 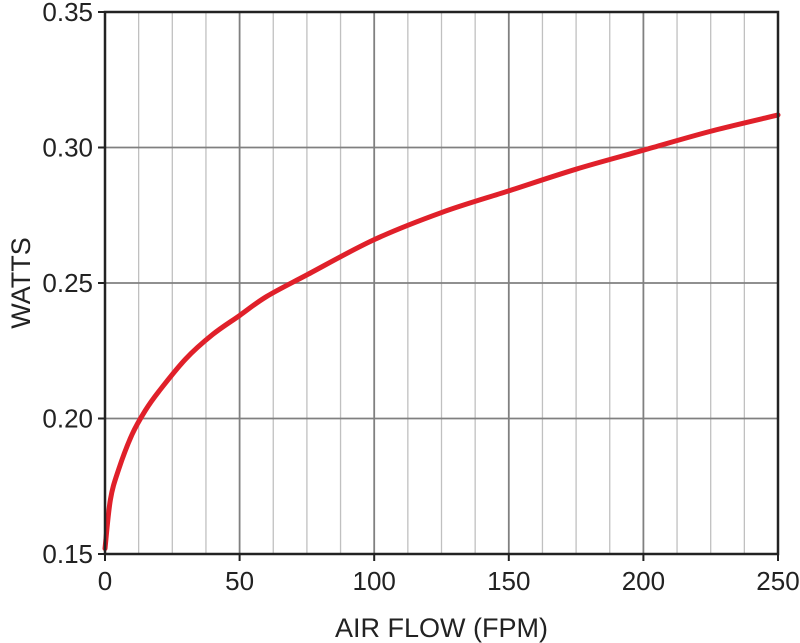 I want to click on y-axis-title: WATTS, so click(x=21, y=282).